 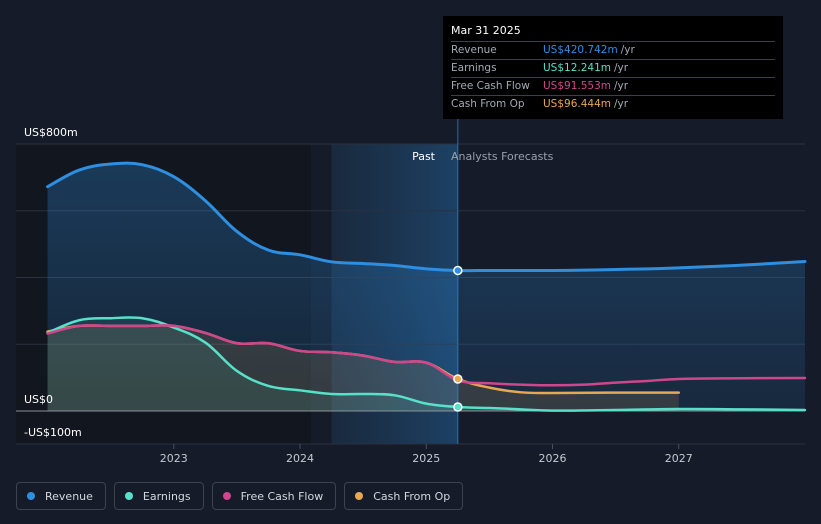 What do you see at coordinates (300, 458) in the screenshot?
I see `x-tick-label: 2024` at bounding box center [300, 458].